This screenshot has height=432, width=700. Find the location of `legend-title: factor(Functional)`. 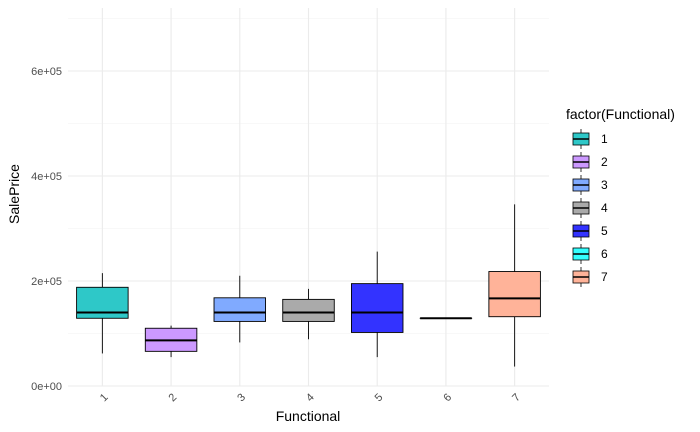

legend-title: factor(Functional) is located at coordinates (620, 114).